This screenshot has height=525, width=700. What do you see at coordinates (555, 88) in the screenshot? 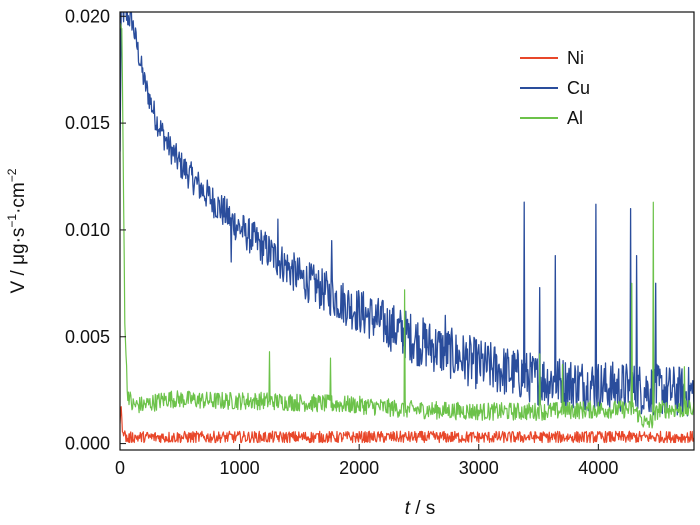
I see `legend: Ni Cu Al` at bounding box center [555, 88].